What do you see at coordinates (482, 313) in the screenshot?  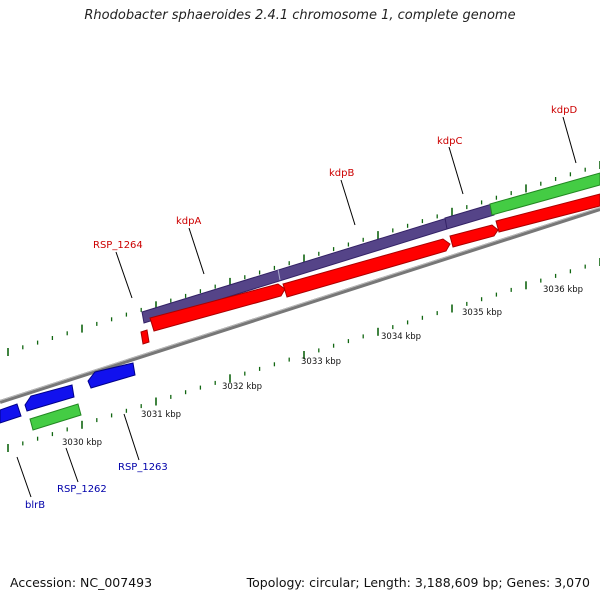 I see `ruler-label-3035: 3035 kbp` at bounding box center [482, 313].